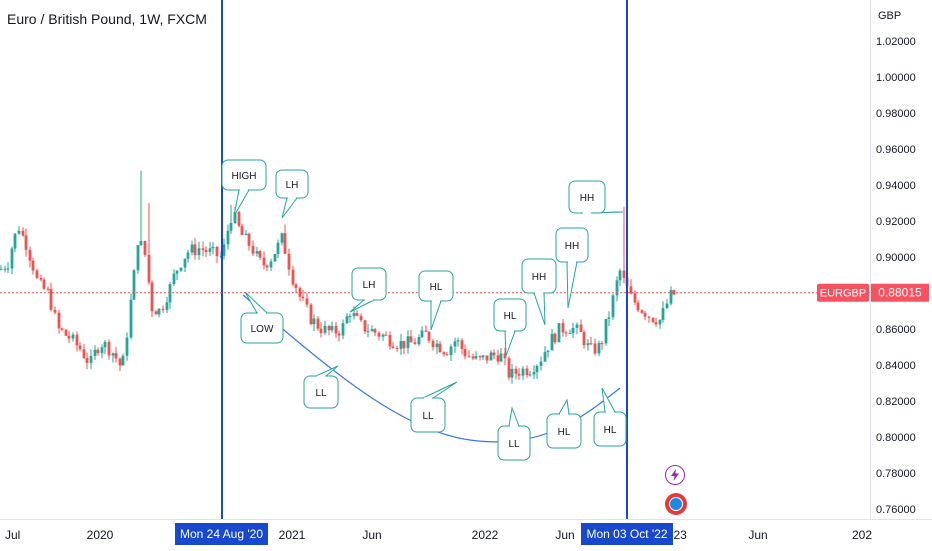 Image resolution: width=932 pixels, height=551 pixels. Describe the element at coordinates (675, 475) in the screenshot. I see `lightning-icon` at that location.